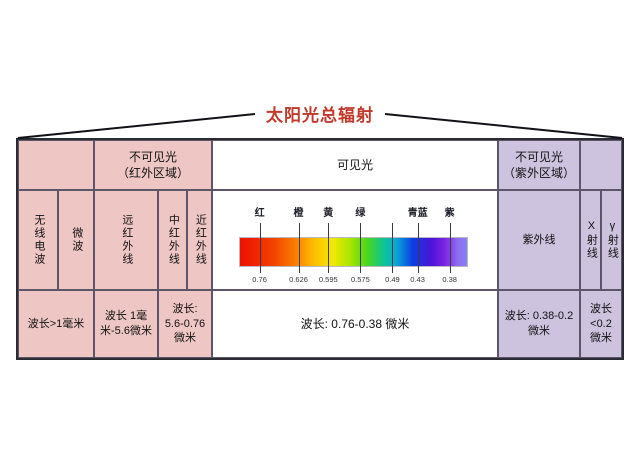 The height and width of the screenshot is (460, 640). I want to click on band-cell-far-infrared: 远红外线, so click(126, 240).